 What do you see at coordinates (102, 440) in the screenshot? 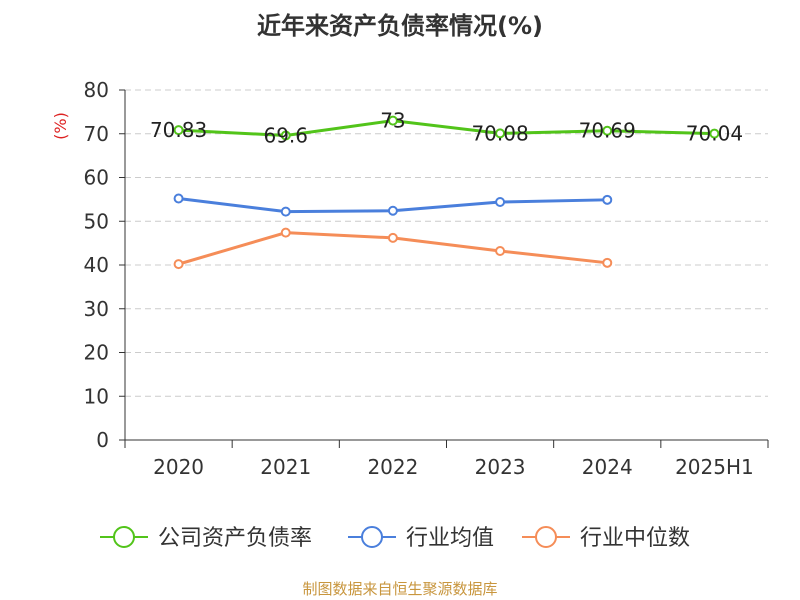
I see `y-tick-label: 0` at bounding box center [102, 440].